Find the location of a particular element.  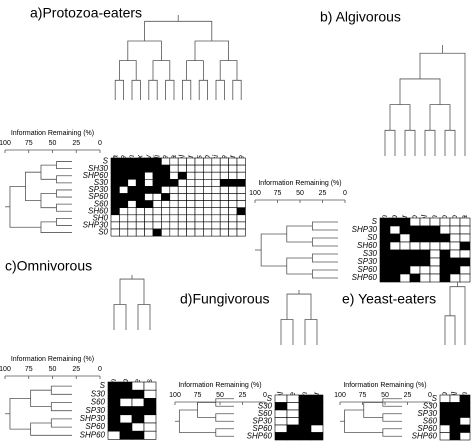

axis-label: Information Remaining (%) is located at coordinates (219, 385).